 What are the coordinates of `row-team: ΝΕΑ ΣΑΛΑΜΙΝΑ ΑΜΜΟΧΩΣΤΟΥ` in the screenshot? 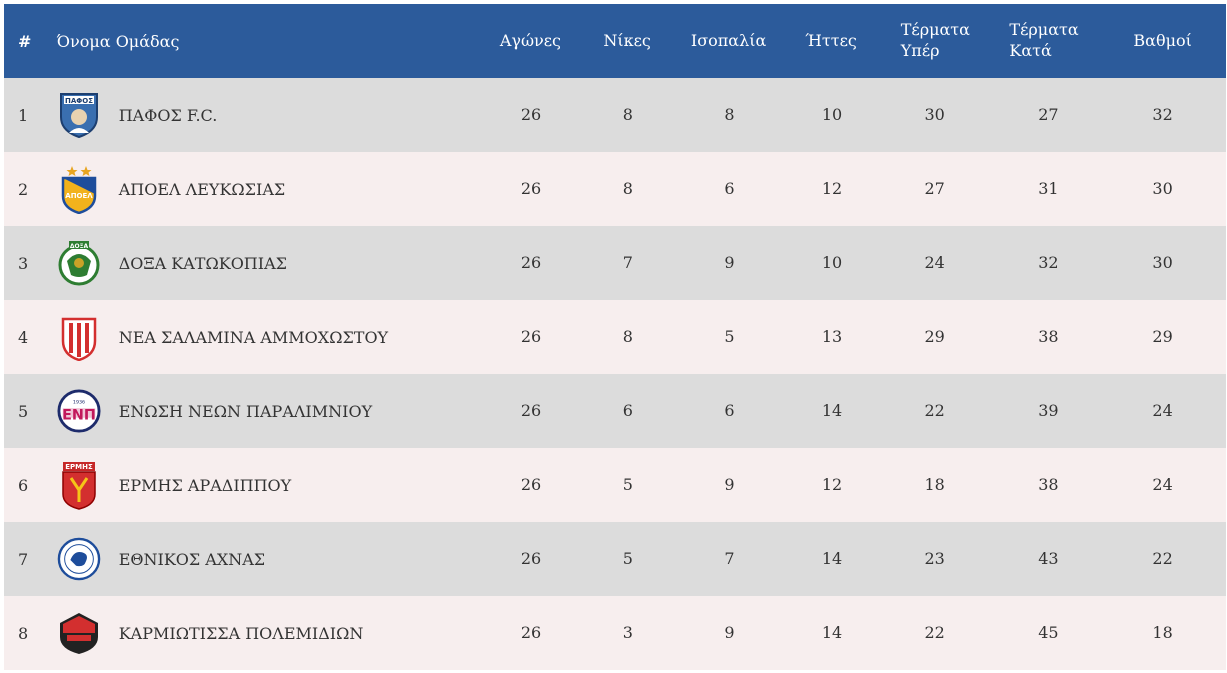 It's located at (265, 337).